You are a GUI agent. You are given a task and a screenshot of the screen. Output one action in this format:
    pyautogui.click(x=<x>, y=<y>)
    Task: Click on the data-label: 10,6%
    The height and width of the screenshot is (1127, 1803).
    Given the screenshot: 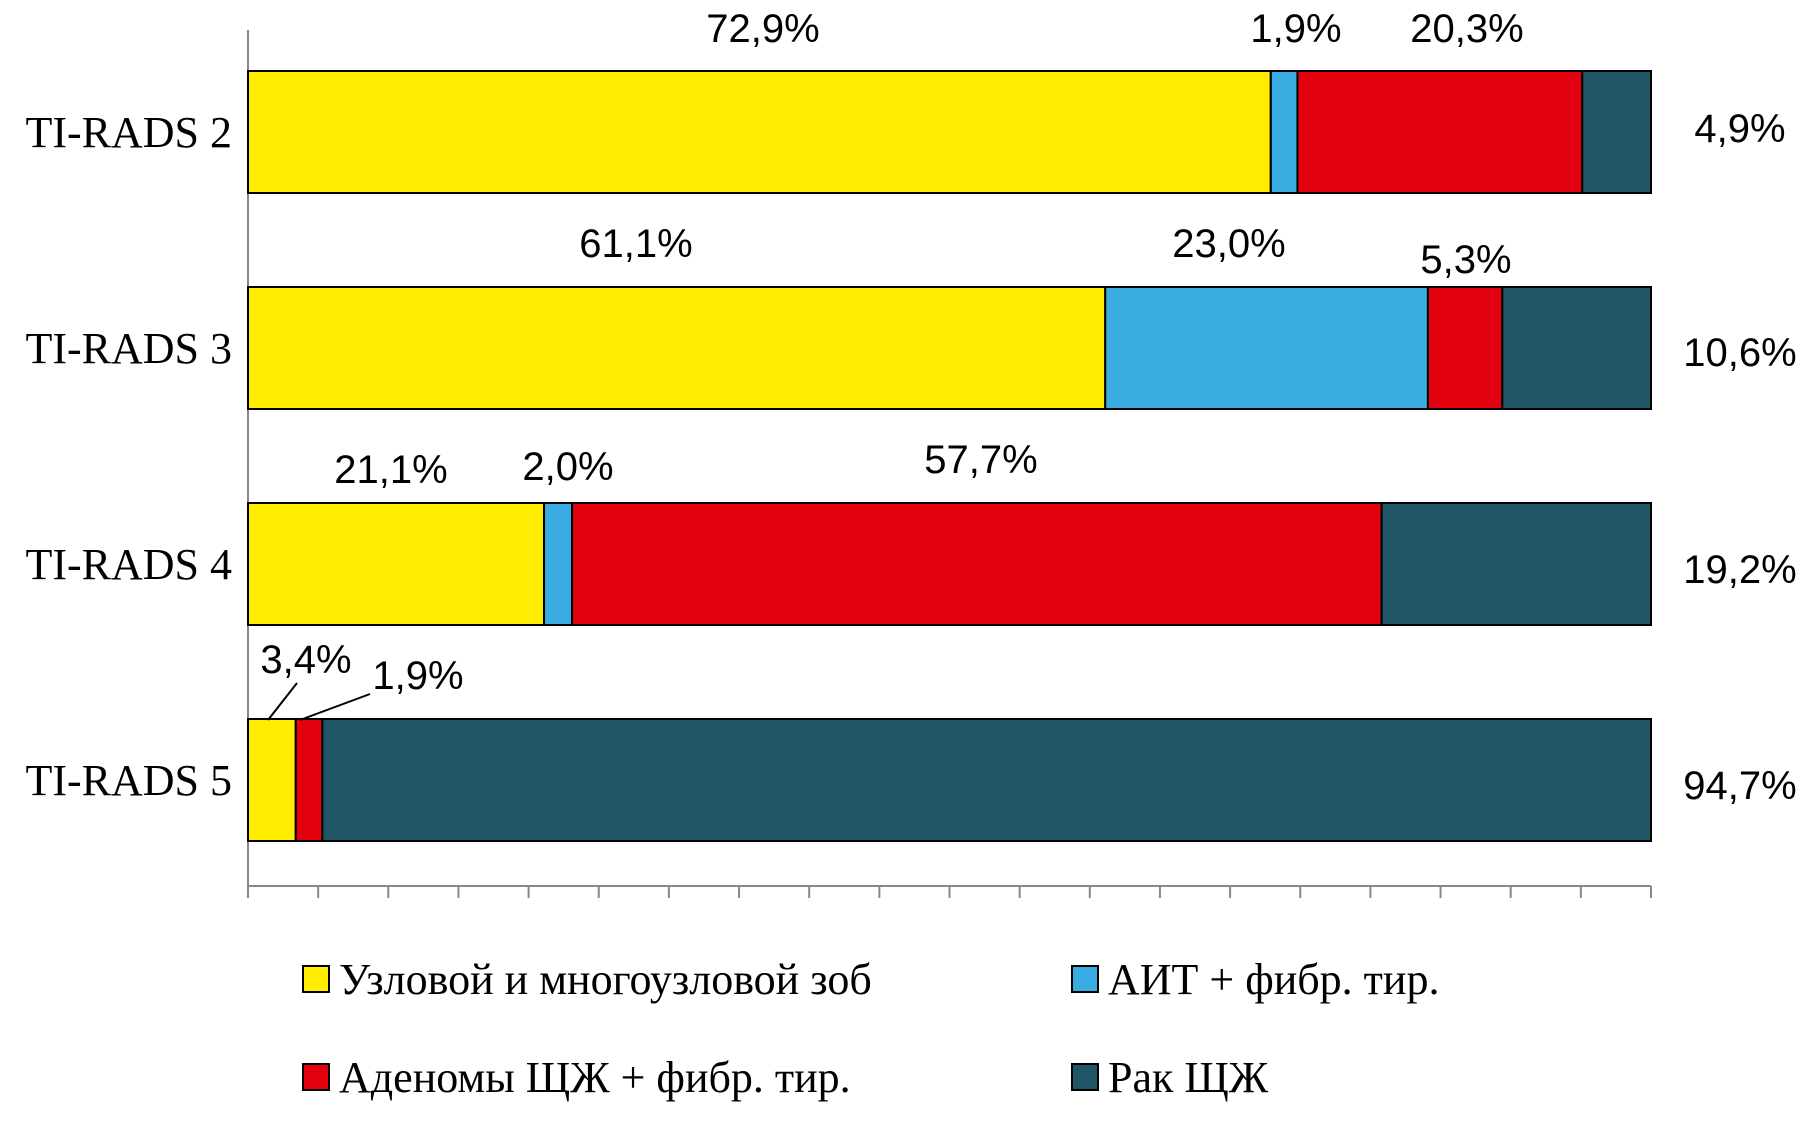 What is the action you would take?
    pyautogui.click(x=1739, y=353)
    